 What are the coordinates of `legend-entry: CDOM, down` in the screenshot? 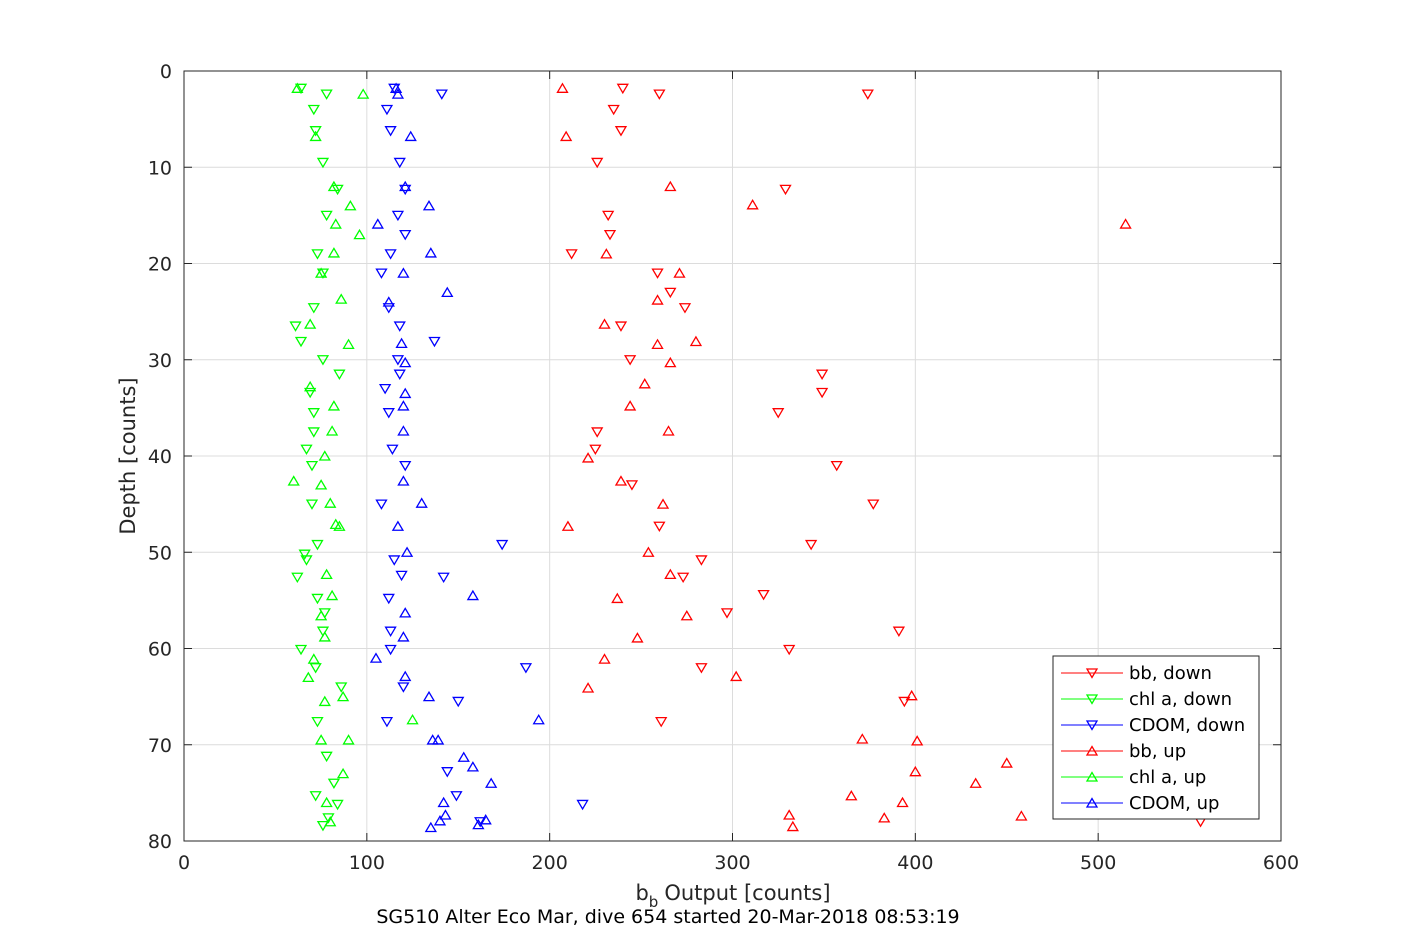 It's located at (1187, 725).